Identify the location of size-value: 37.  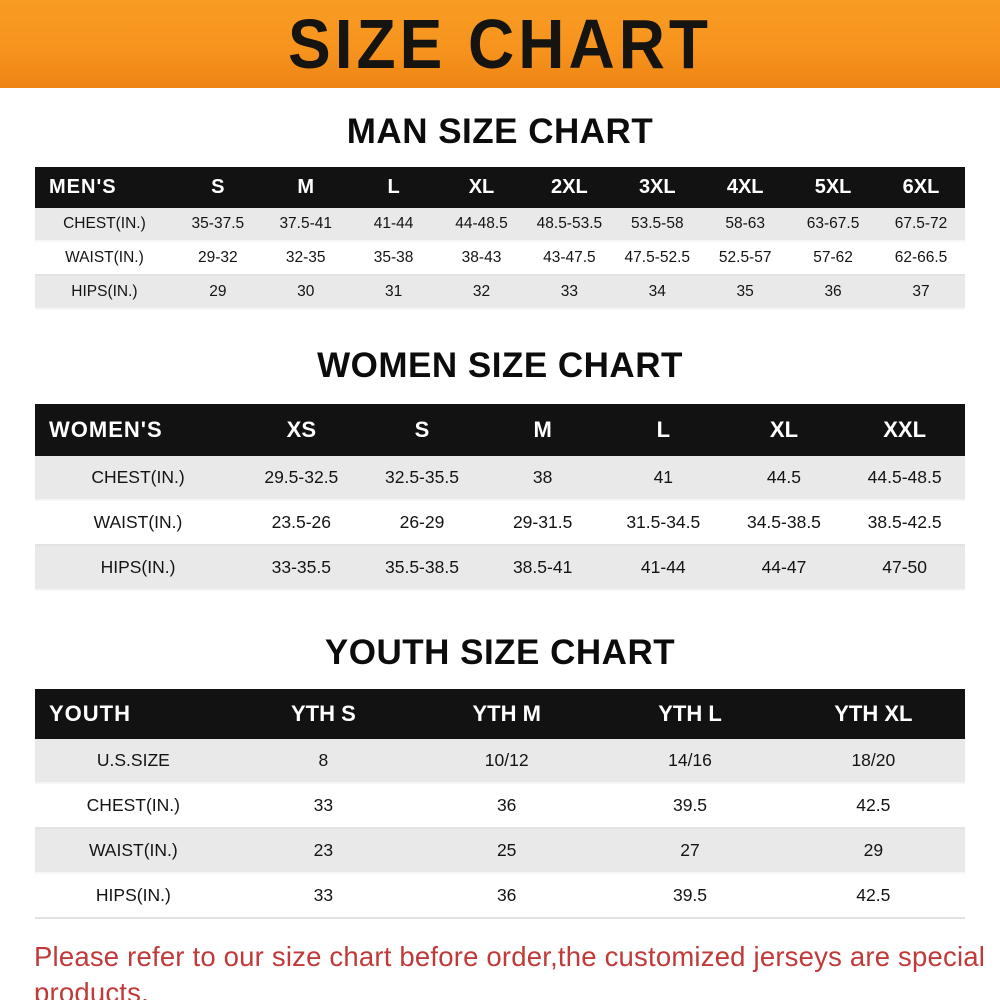
(921, 291).